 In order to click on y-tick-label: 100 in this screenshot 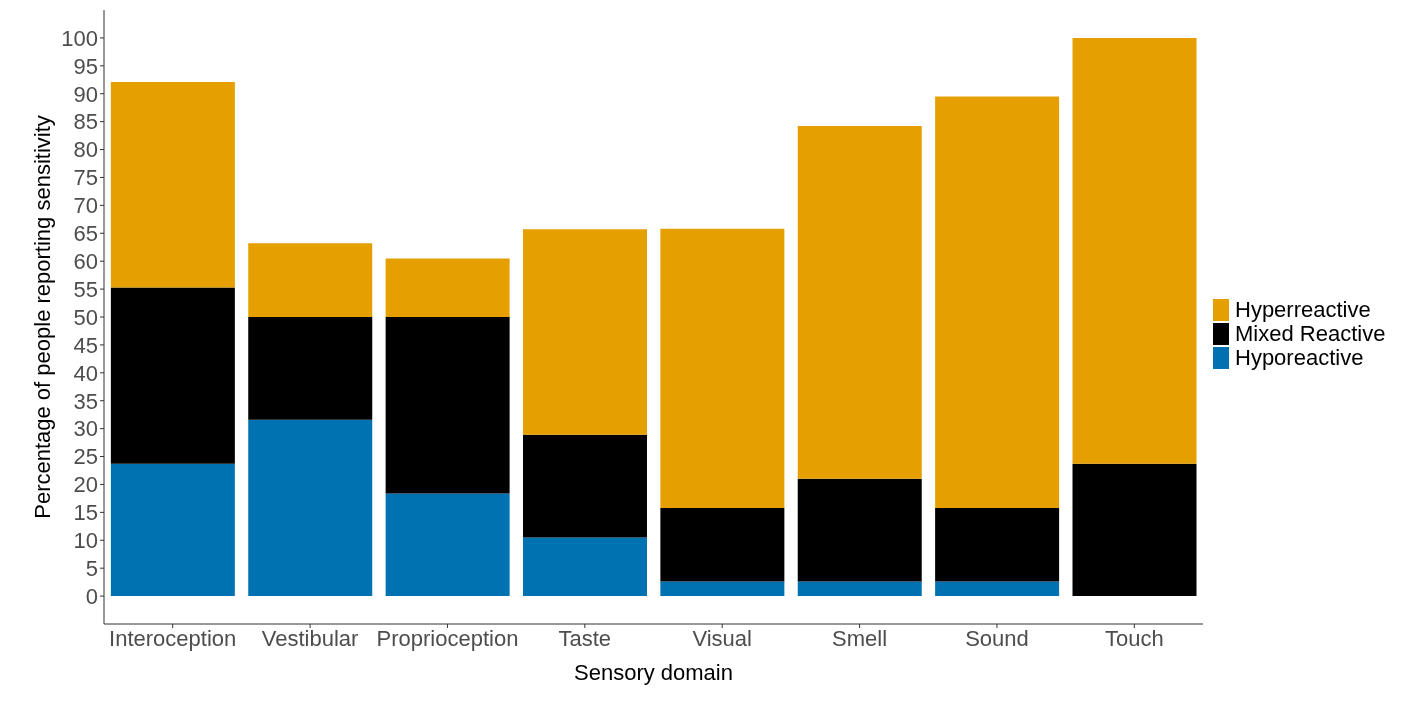, I will do `click(79, 38)`.